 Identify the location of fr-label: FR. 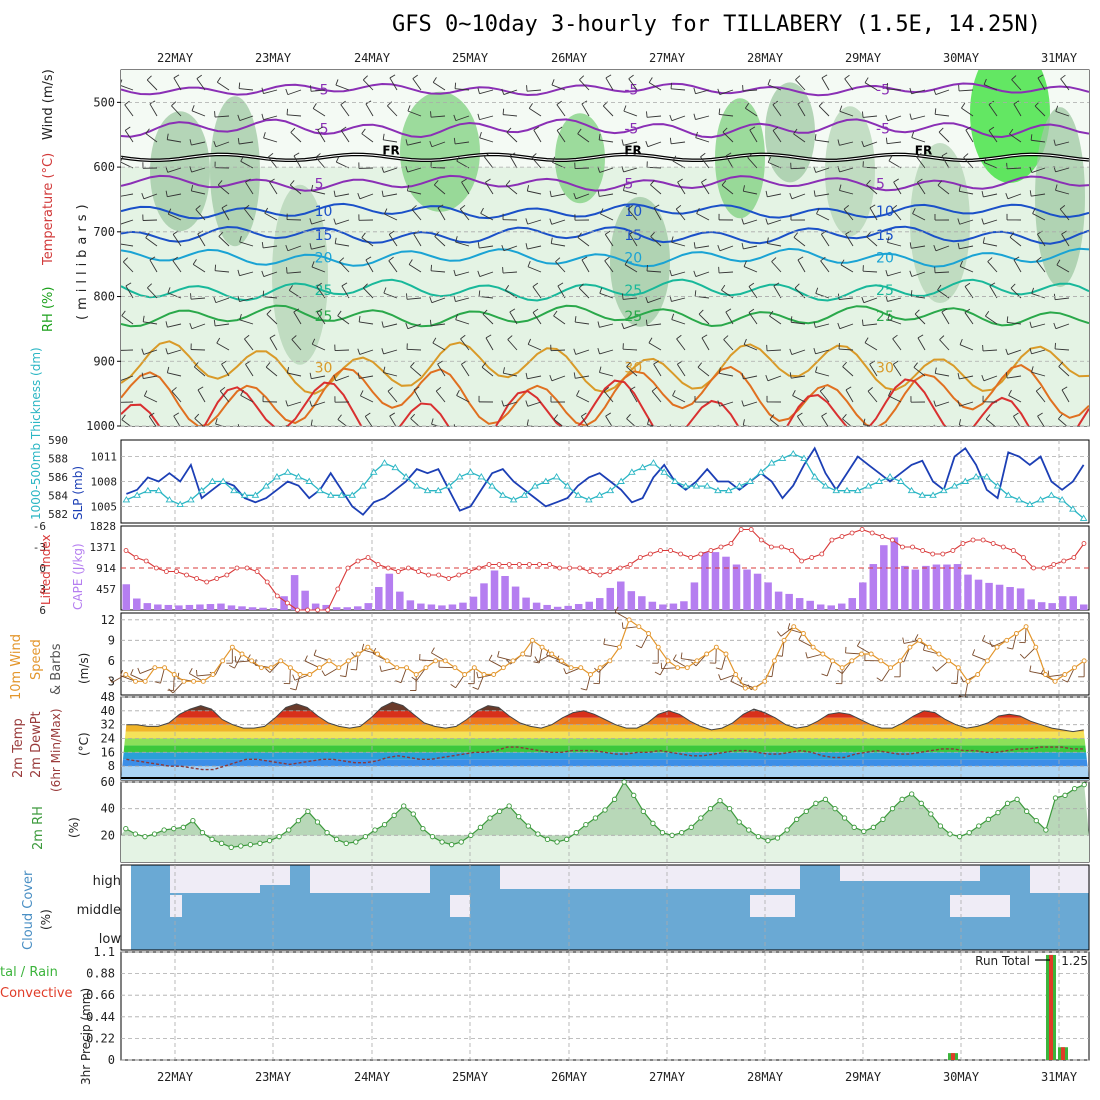
(632, 150).